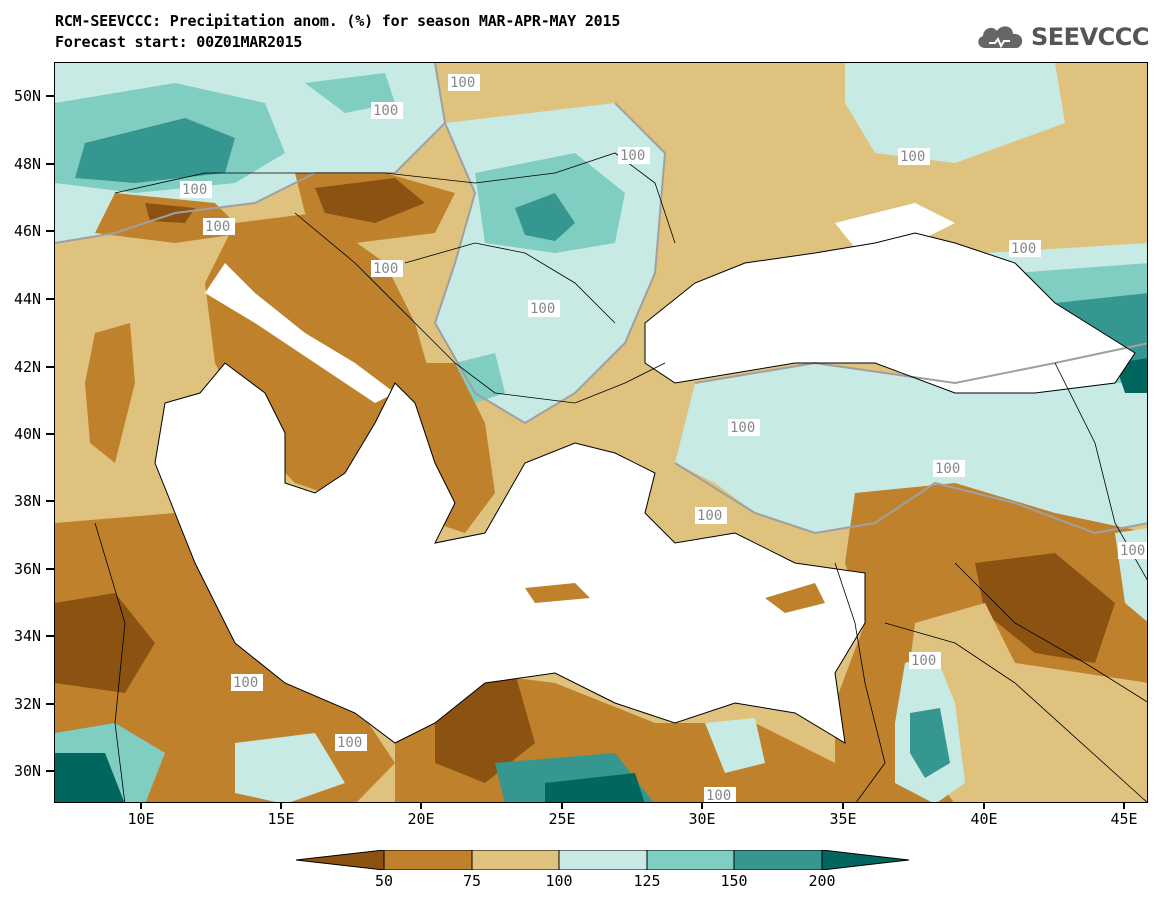 The image size is (1165, 907). I want to click on very-wet-area-jordan, so click(930, 743).